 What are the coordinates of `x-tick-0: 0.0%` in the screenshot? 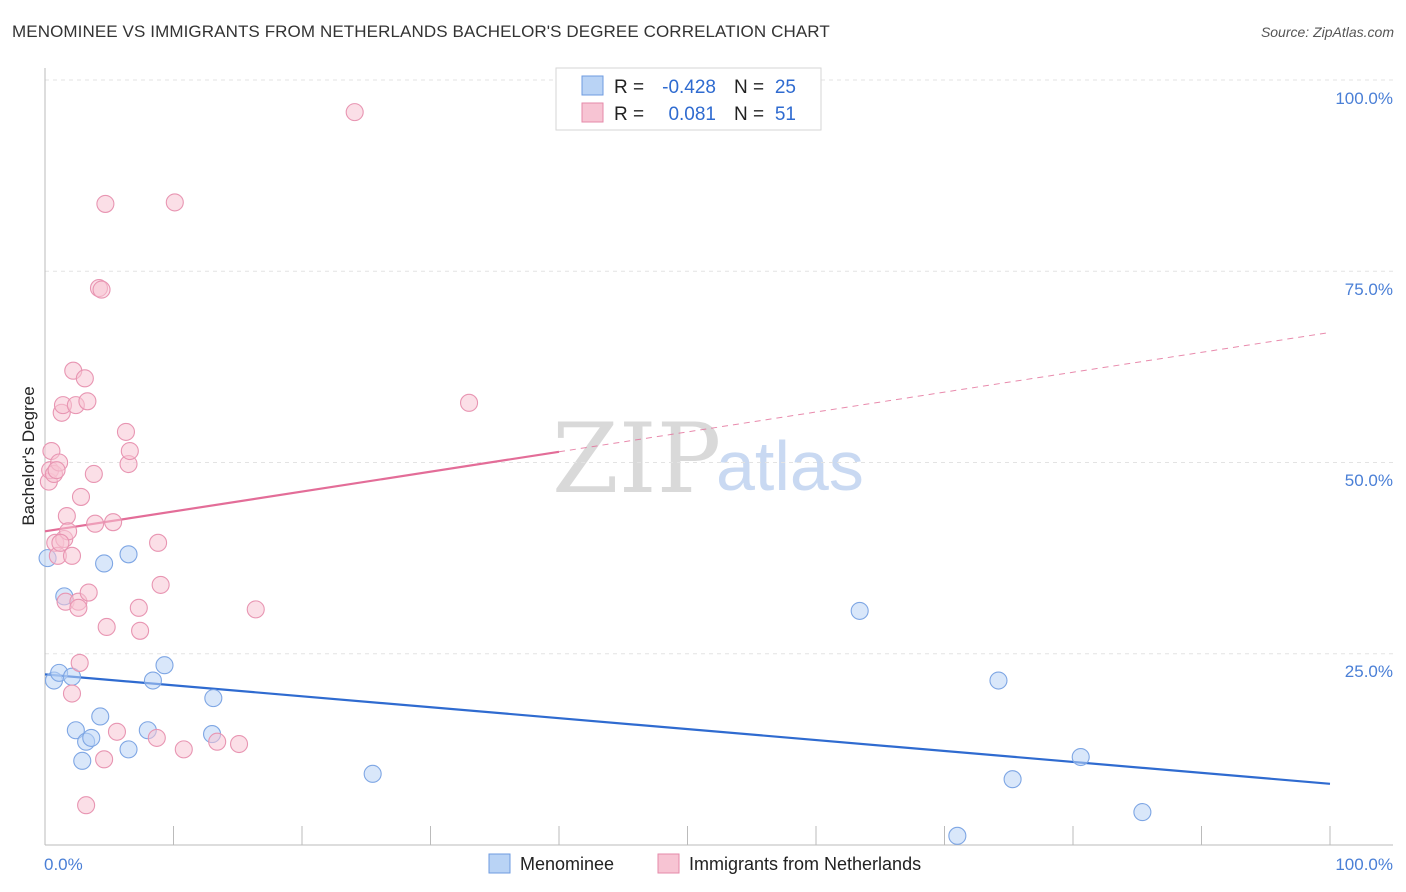 It's located at (63, 864).